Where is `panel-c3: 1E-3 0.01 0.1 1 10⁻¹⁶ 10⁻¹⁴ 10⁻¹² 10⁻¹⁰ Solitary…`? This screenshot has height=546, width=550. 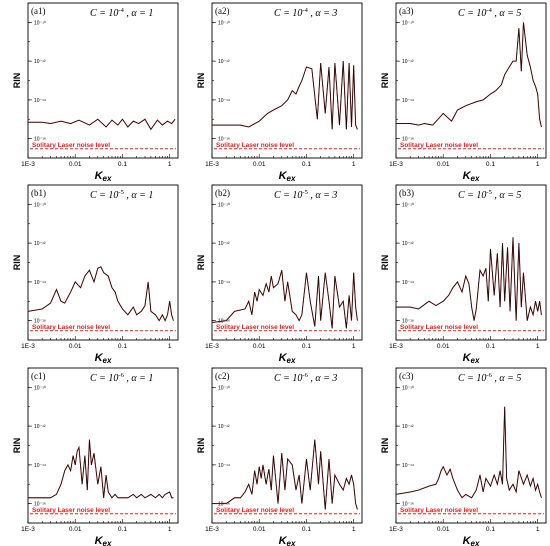 panel-c3: 1E-3 0.01 0.1 1 10⁻¹⁶ 10⁻¹⁴ 10⁻¹² 10⁻¹⁰ Solitary… is located at coordinates (463, 456).